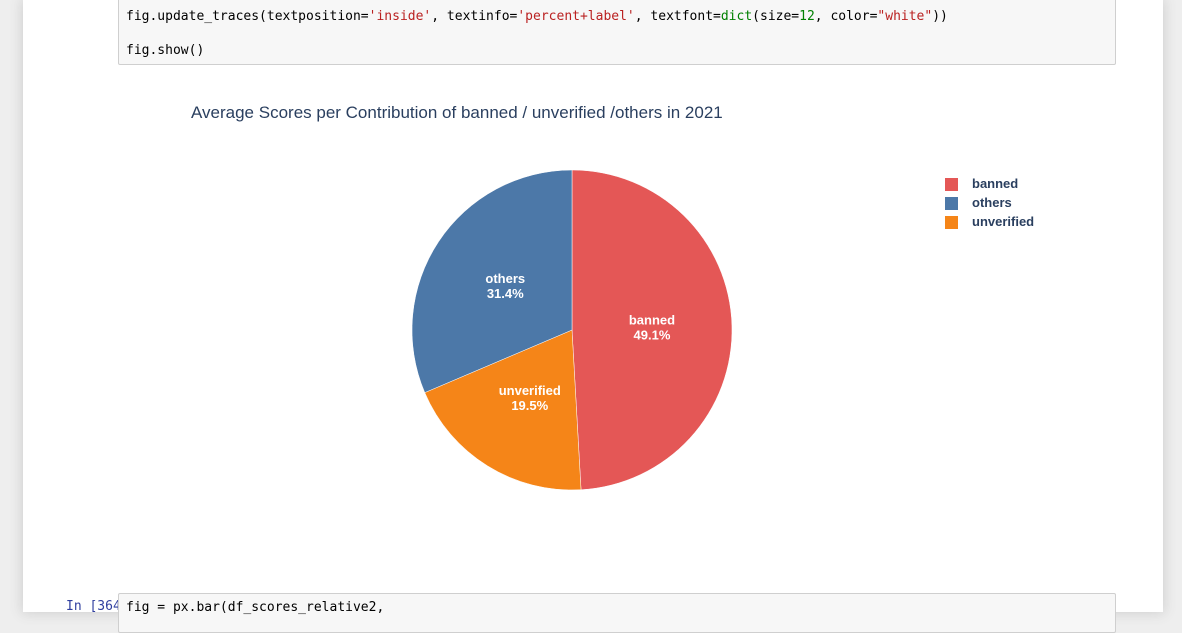  Describe the element at coordinates (677, 16) in the screenshot. I see `code-token: , textfont=` at that location.